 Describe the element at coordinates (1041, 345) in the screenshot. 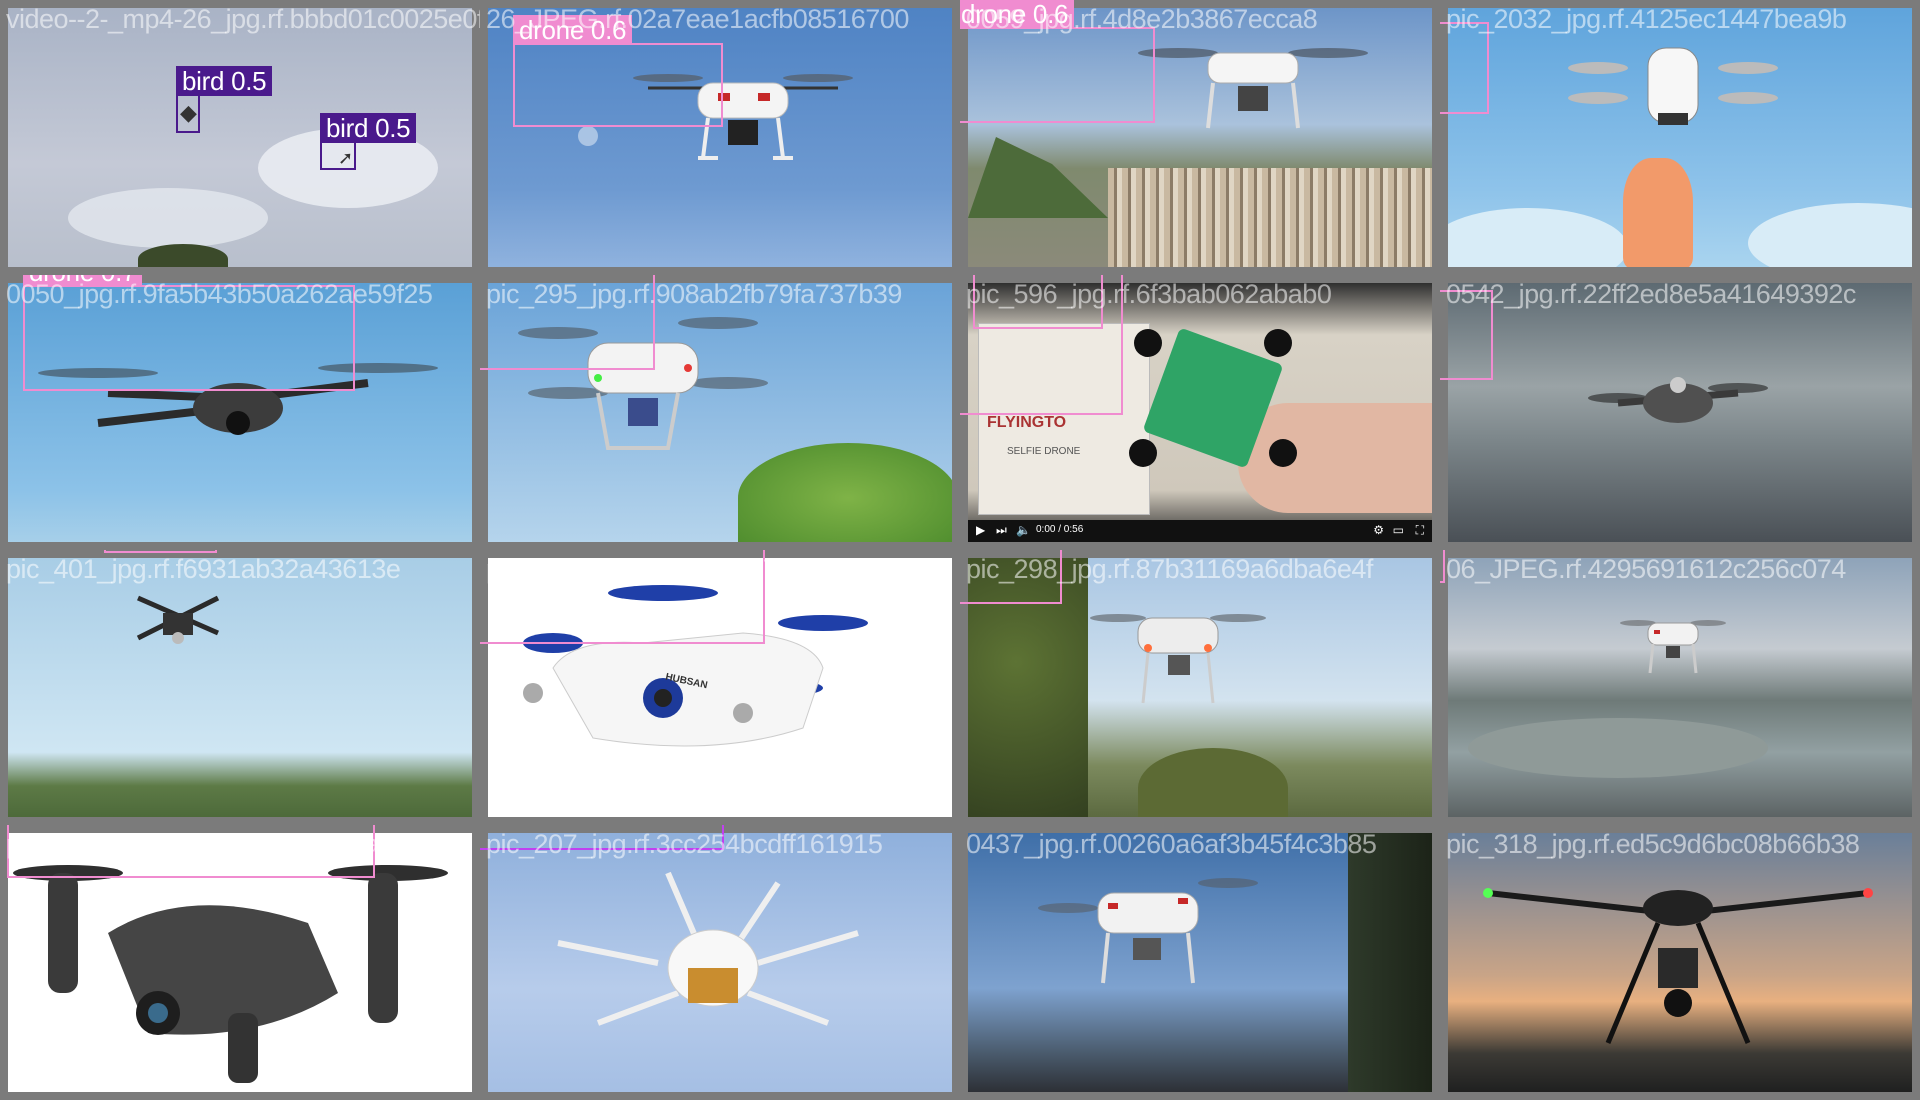

I see `detection-box-drone-1: drone 0.3` at that location.